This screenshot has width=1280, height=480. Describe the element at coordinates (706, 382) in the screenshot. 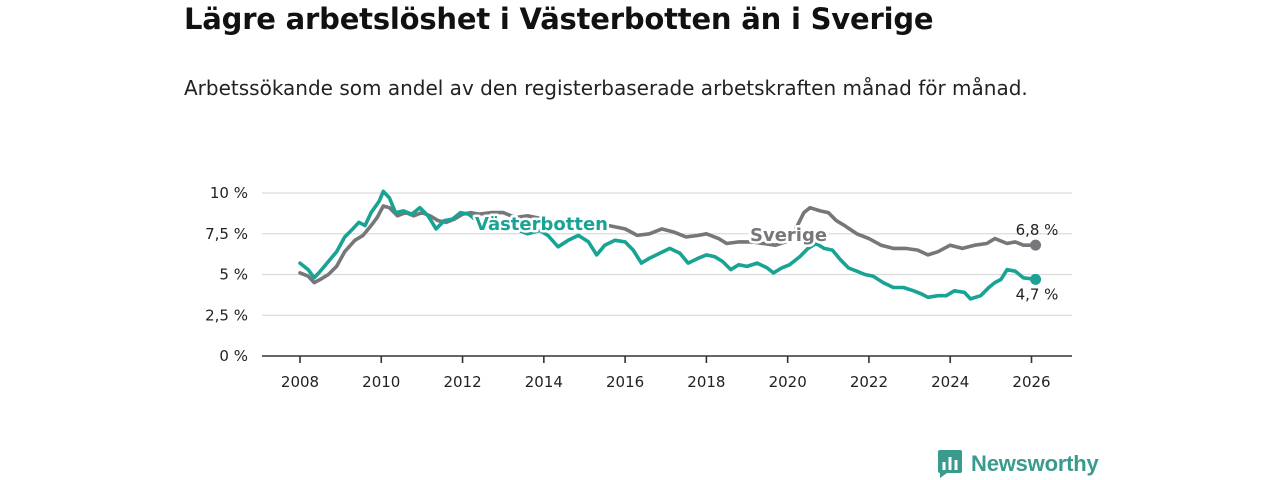

I see `x-tick-label: 2018` at that location.